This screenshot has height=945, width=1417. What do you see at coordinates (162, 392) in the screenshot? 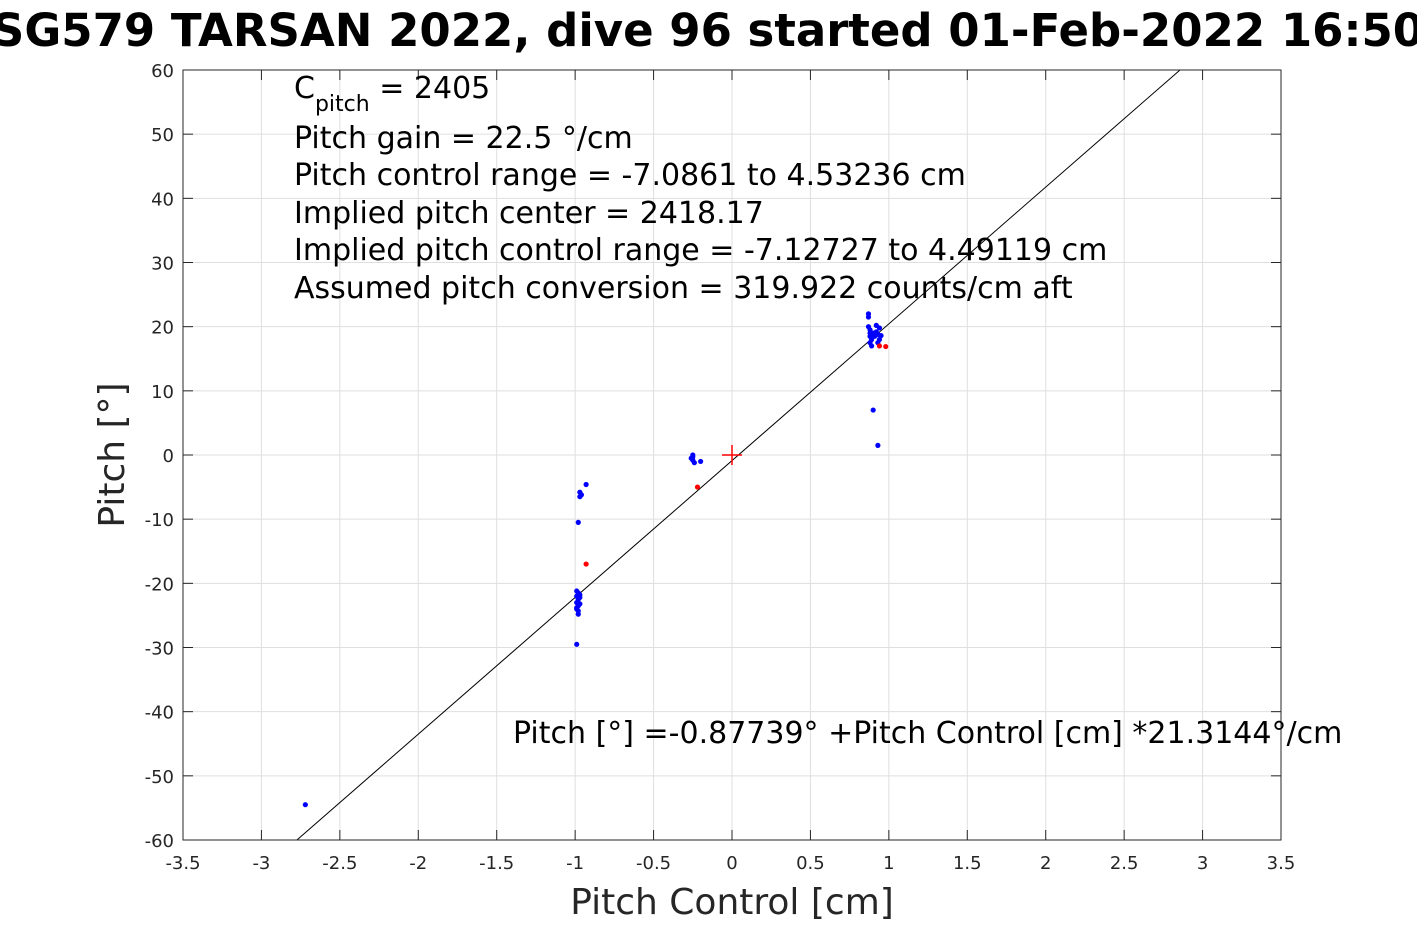
I see `y-tick-label: 10` at bounding box center [162, 392].